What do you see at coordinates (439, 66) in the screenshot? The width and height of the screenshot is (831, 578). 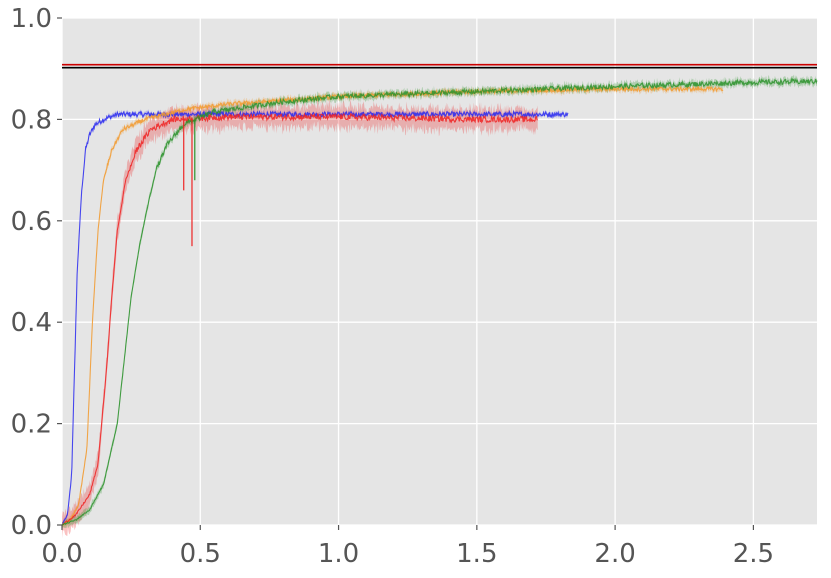 I see `reference-lines` at bounding box center [439, 66].